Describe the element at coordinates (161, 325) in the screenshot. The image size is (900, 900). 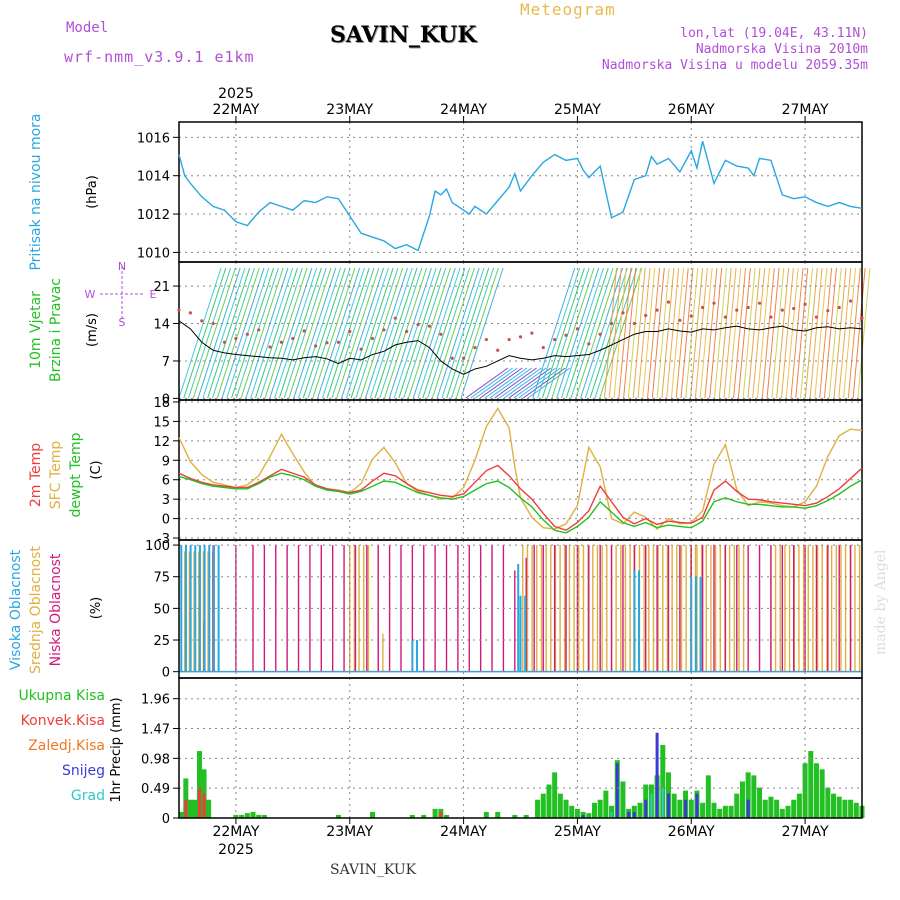
I see `y-tick-label: 14` at that location.